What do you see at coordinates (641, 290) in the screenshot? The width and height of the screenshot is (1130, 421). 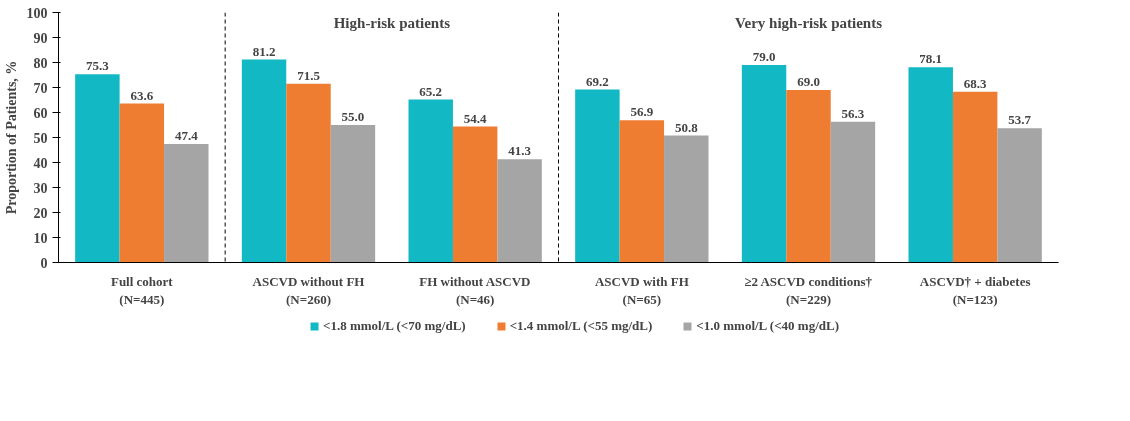 I see `x-tick-label: ASCVD with FH (N=65)` at bounding box center [641, 290].